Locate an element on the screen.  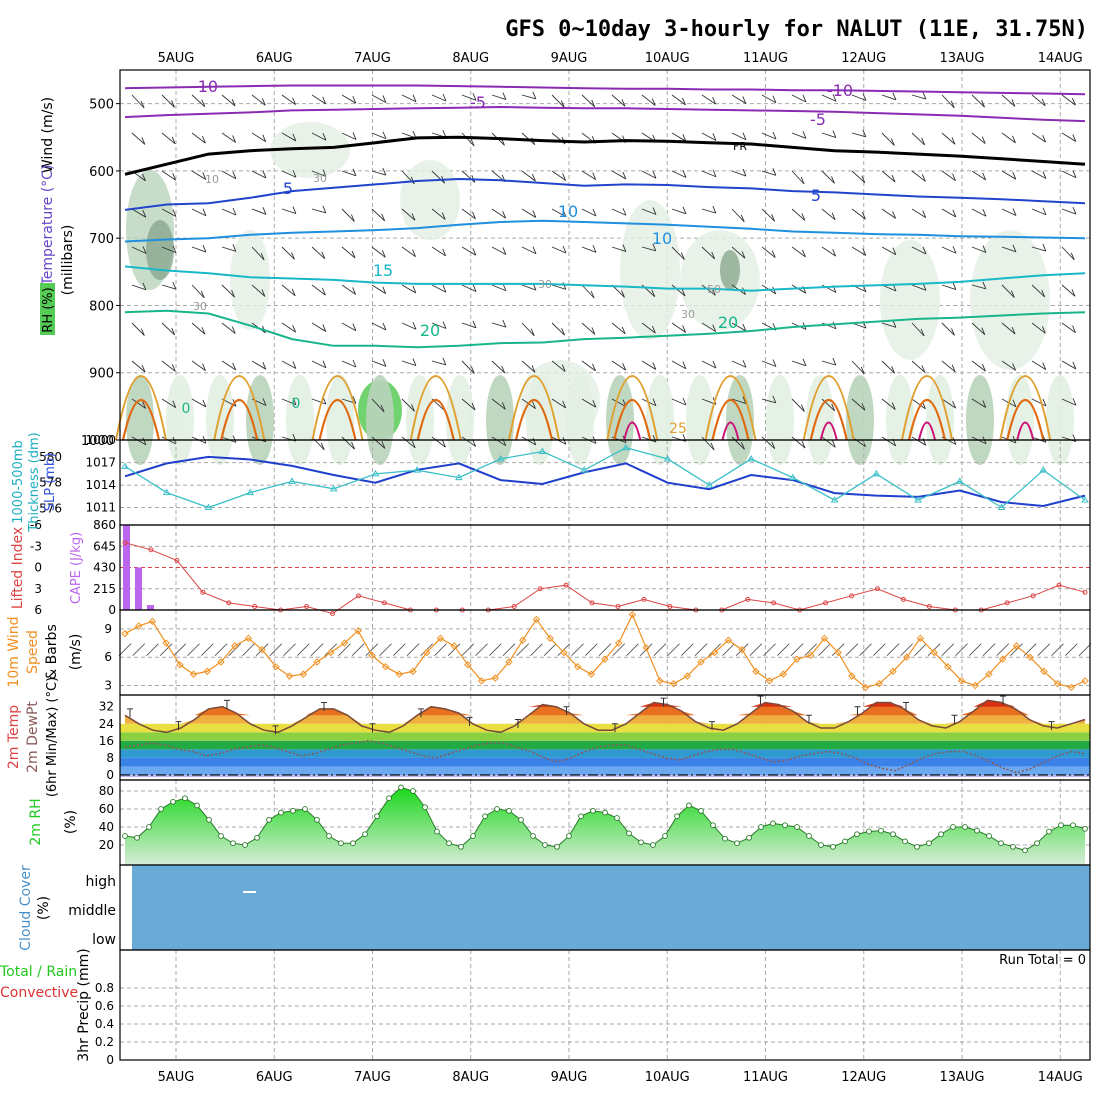
day-label-top: 5AUG is located at coordinates (176, 58).